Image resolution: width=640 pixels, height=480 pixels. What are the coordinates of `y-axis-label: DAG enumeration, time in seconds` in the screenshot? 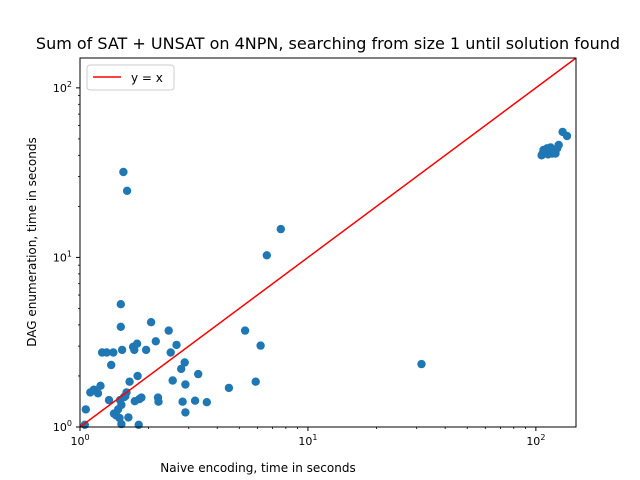 It's located at (32, 241).